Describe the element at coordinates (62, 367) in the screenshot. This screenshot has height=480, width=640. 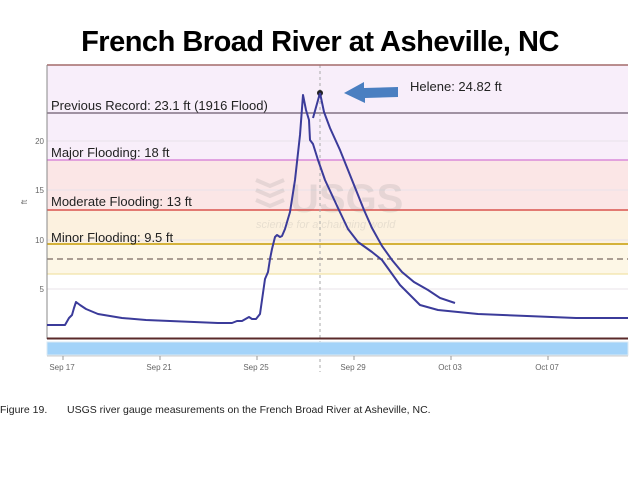
I see `x-tick-label: Sep 17` at that location.